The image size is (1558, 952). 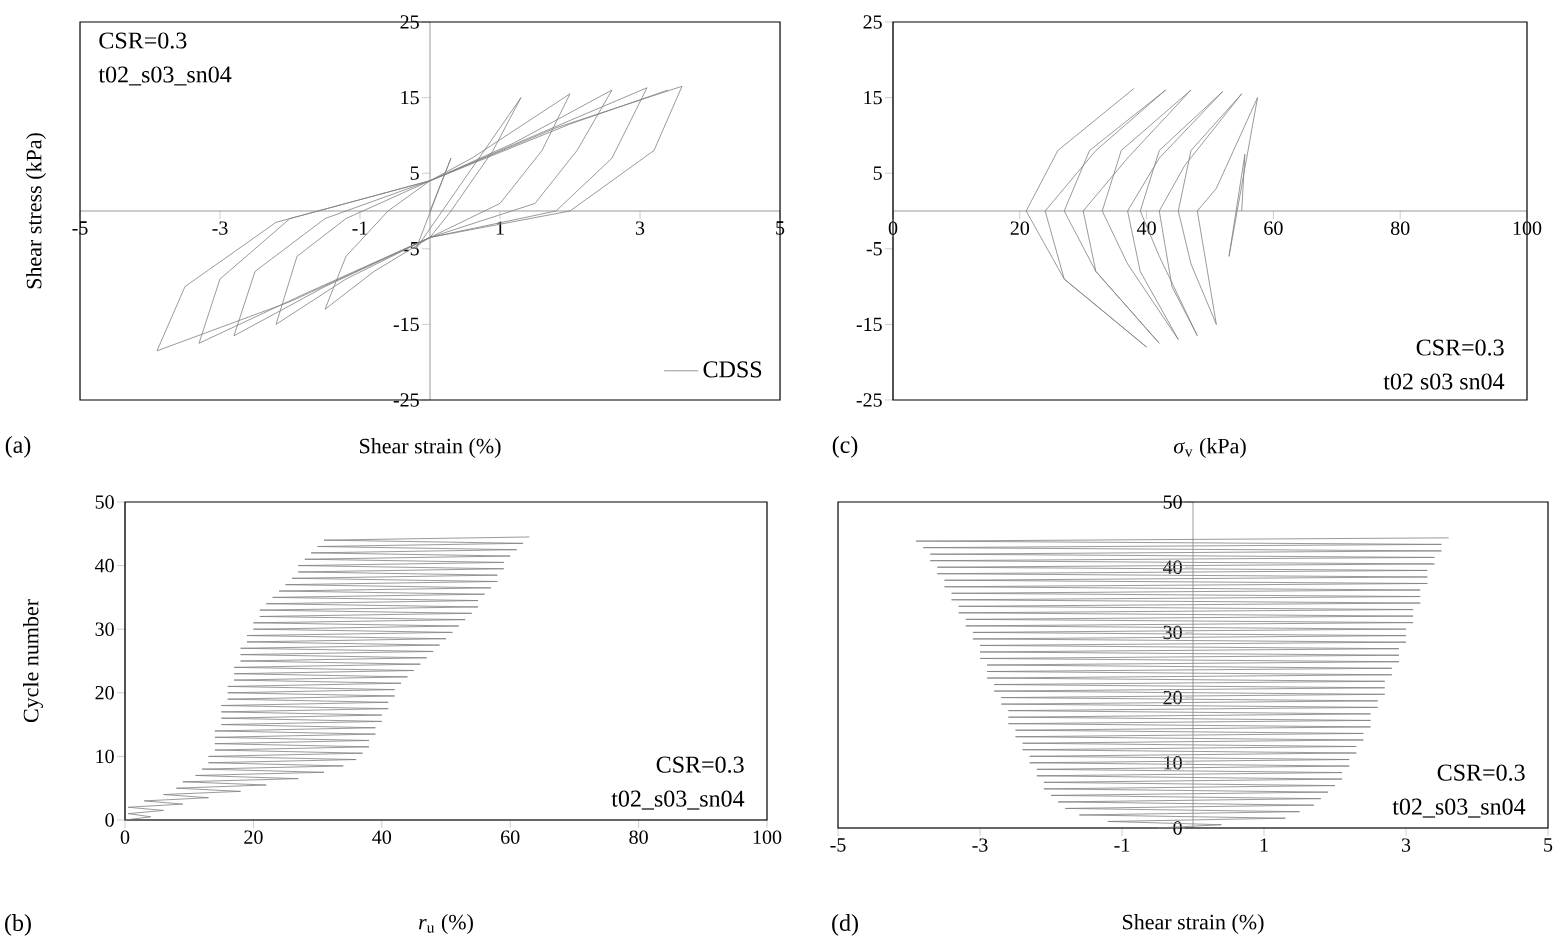 What do you see at coordinates (125, 837) in the screenshot?
I see `x-tick-label: 0` at bounding box center [125, 837].